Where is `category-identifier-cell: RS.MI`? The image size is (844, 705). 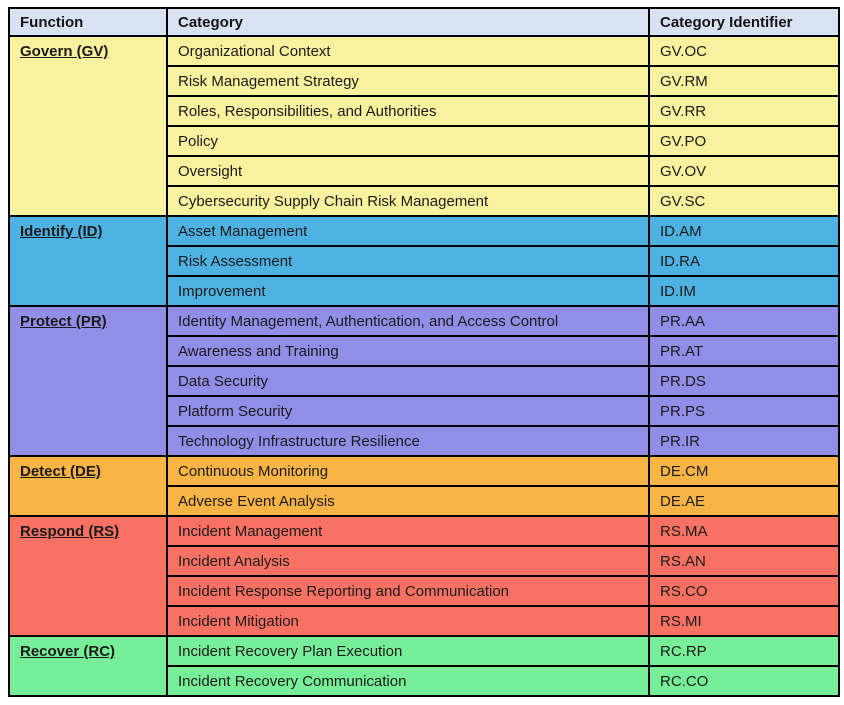
category-identifier-cell: RS.MI is located at coordinates (744, 621).